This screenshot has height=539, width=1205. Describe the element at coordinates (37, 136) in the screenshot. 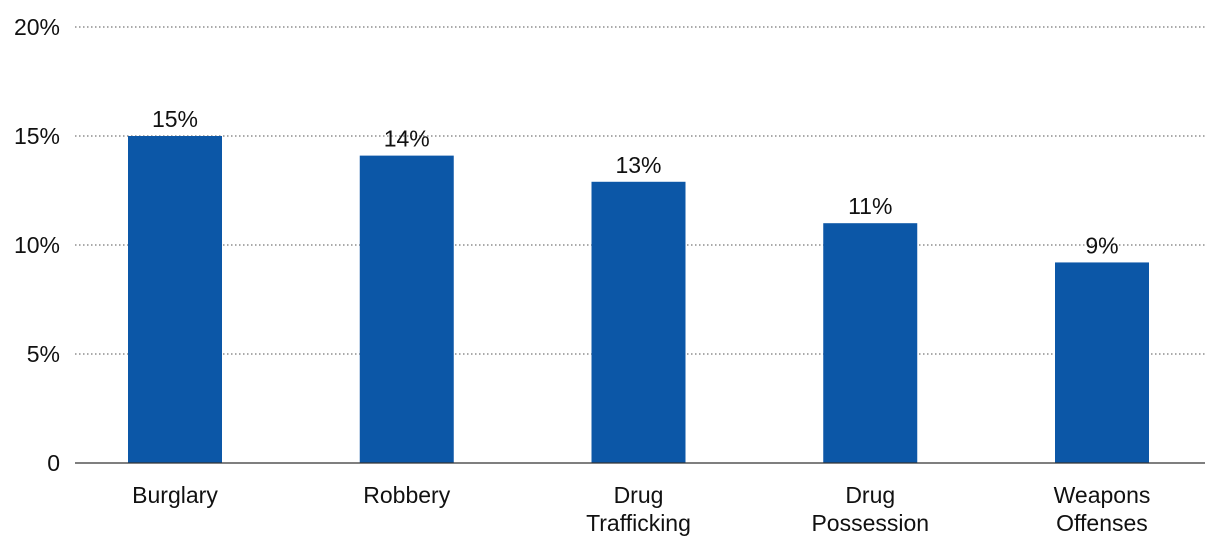

I see `y-tick-label: 15%` at that location.